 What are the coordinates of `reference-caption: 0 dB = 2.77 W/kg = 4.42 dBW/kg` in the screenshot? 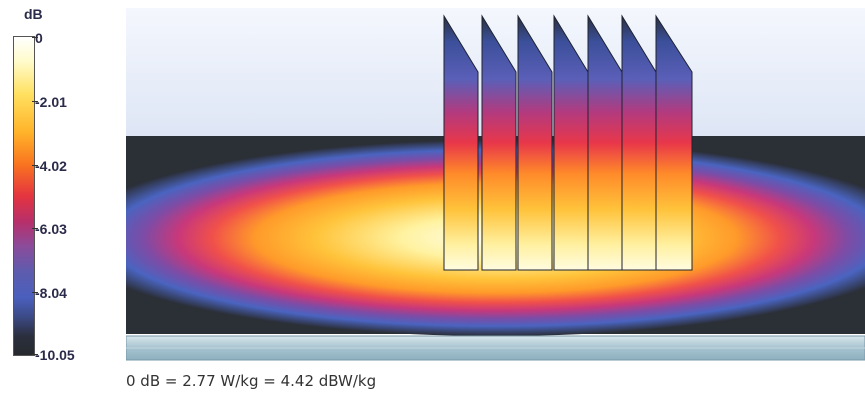 It's located at (251, 381).